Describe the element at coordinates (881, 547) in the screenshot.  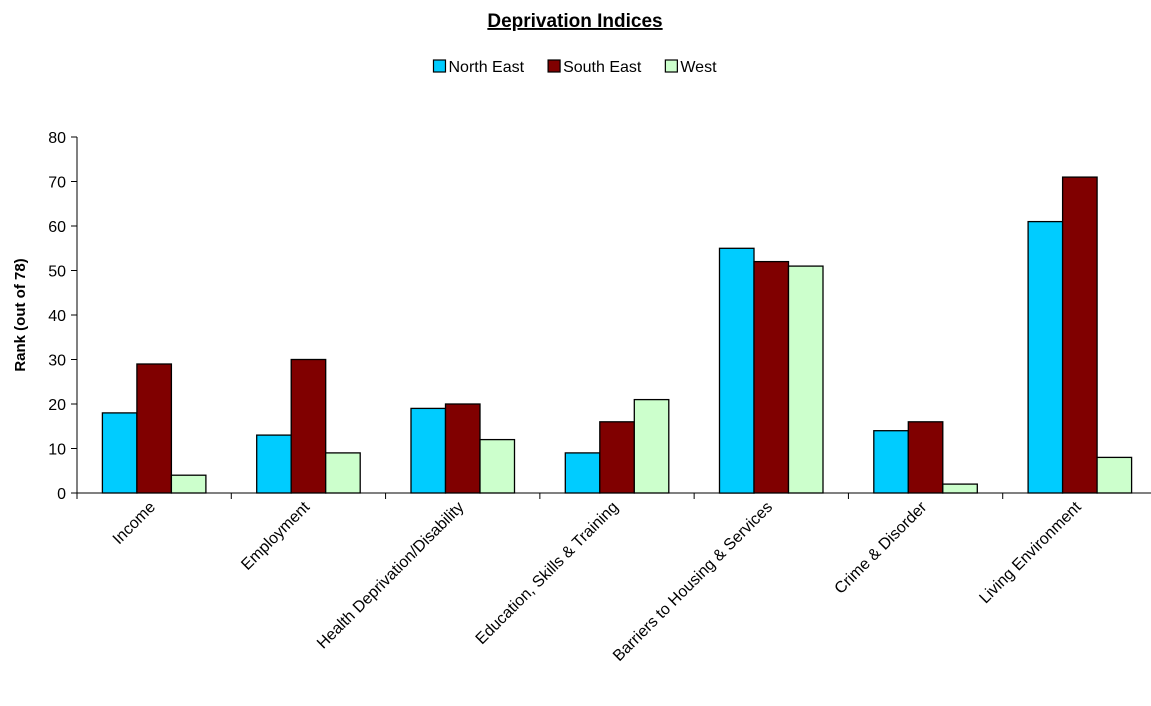
I see `x-tick-label-crime-disorder: Crime & Disorder` at that location.